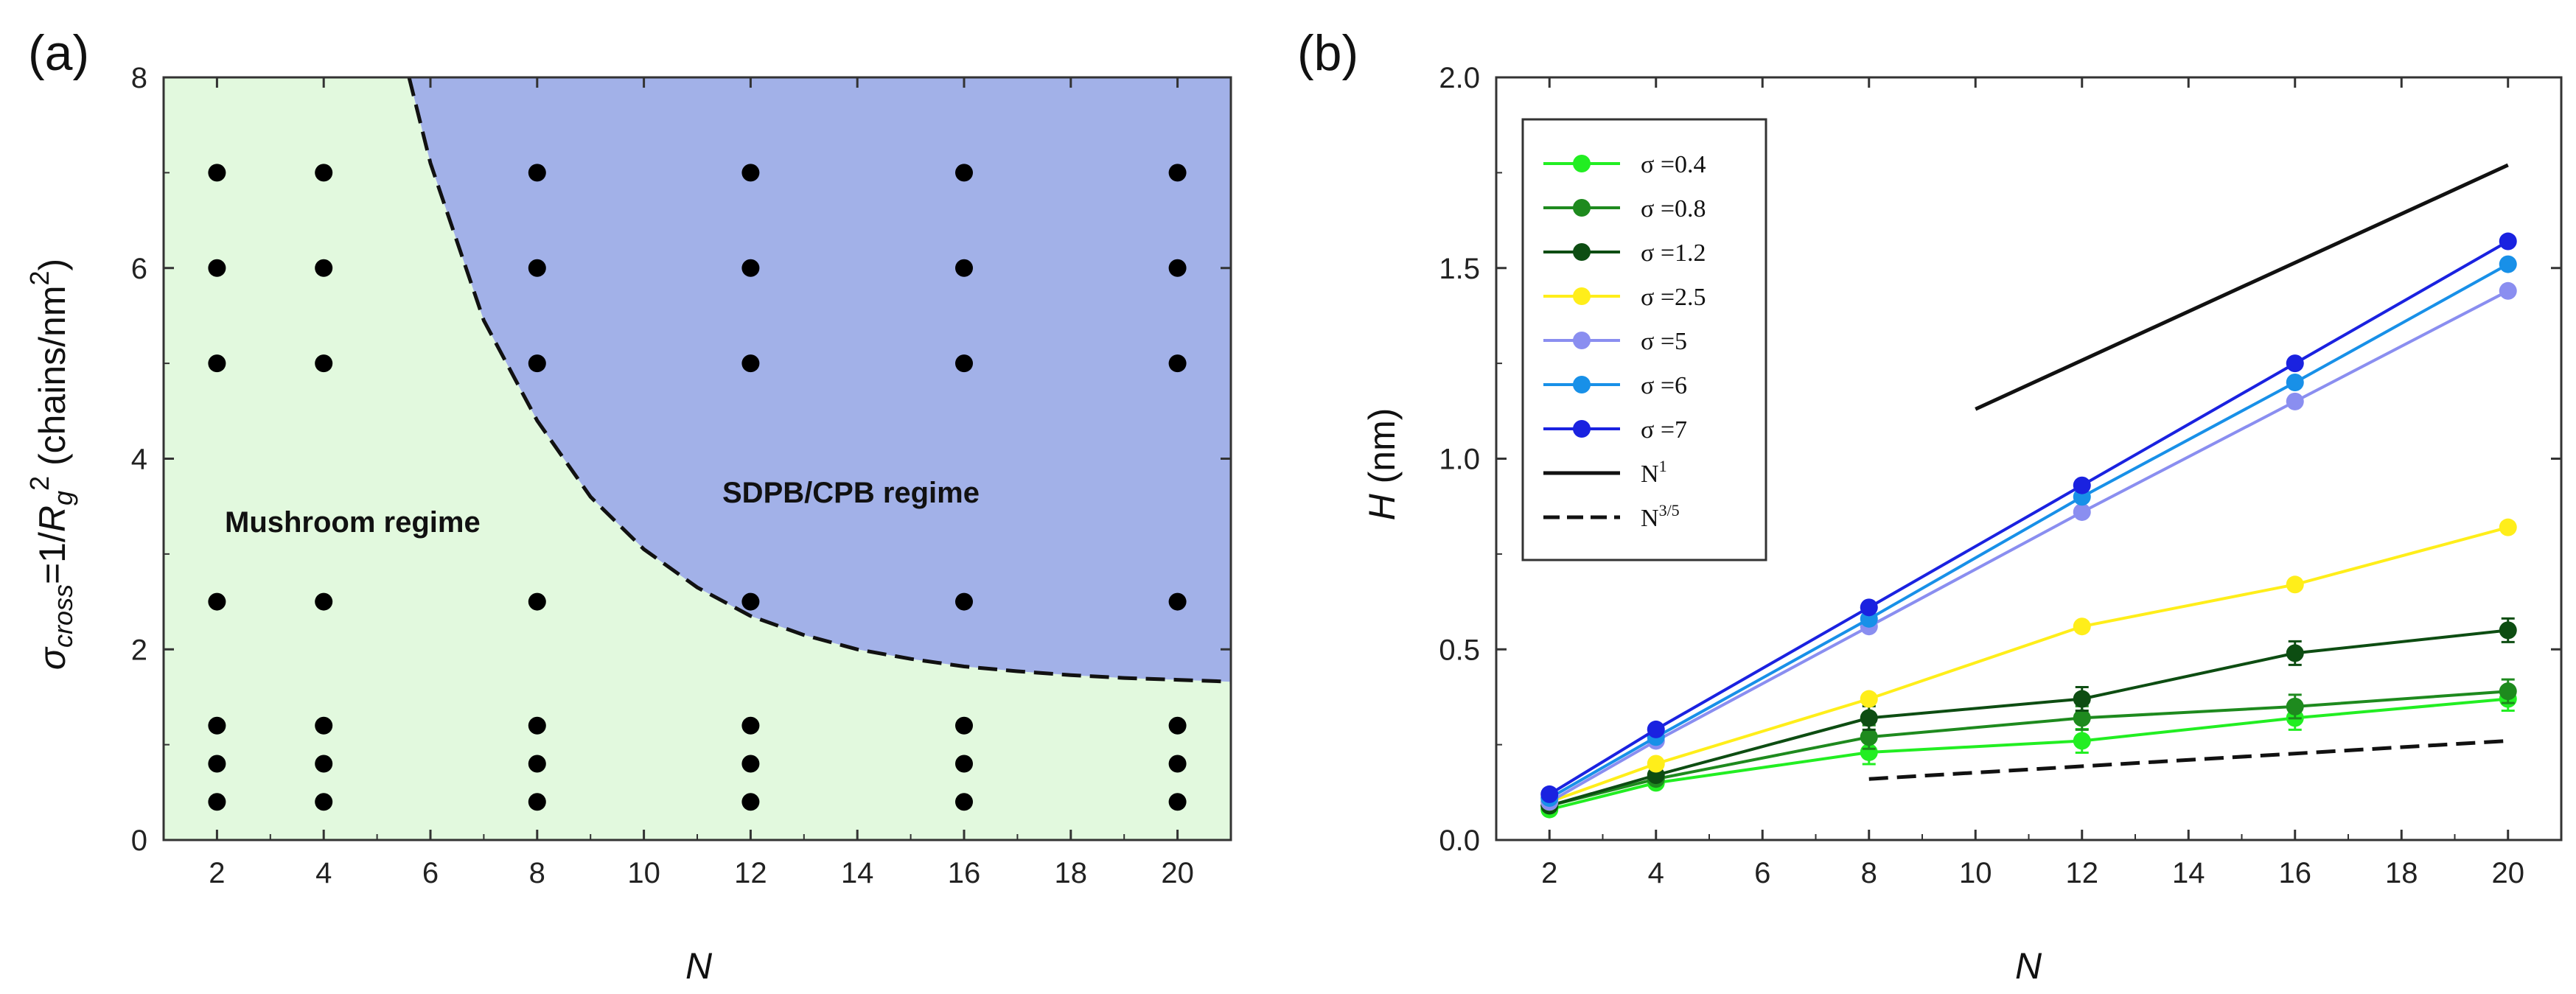 This screenshot has height=994, width=2576. I want to click on legend-label: N3/5, so click(1660, 516).